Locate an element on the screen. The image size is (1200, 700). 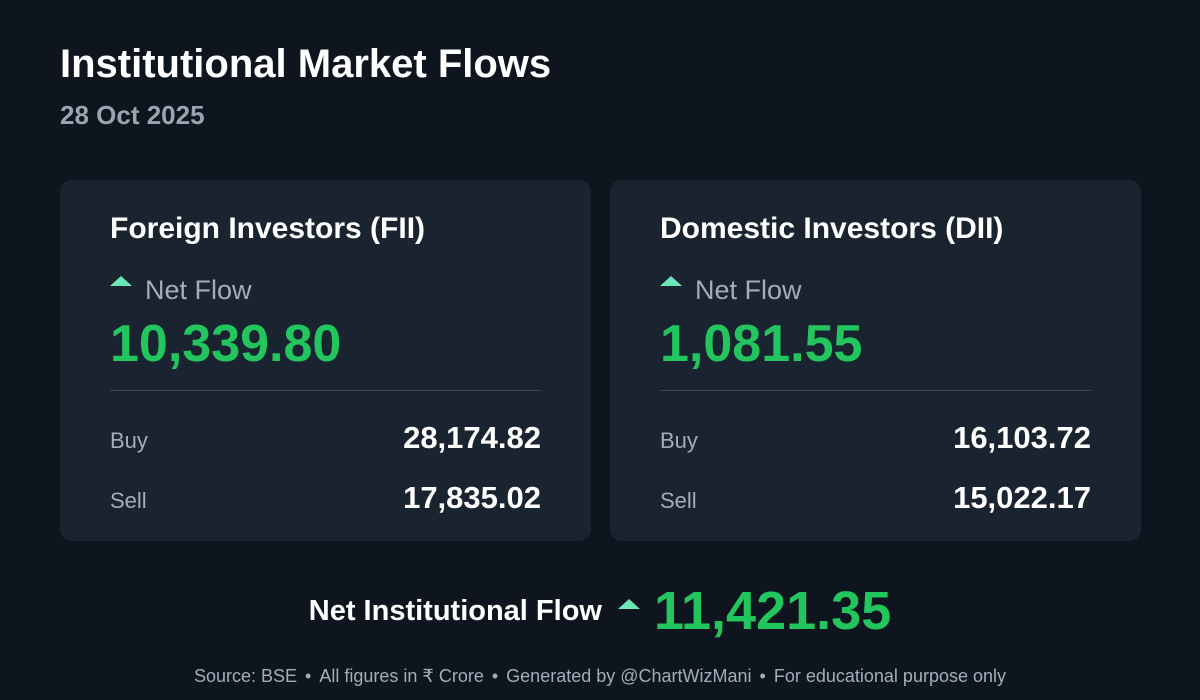
total-row: Net Institutional Flow 11,421.35 is located at coordinates (600, 611).